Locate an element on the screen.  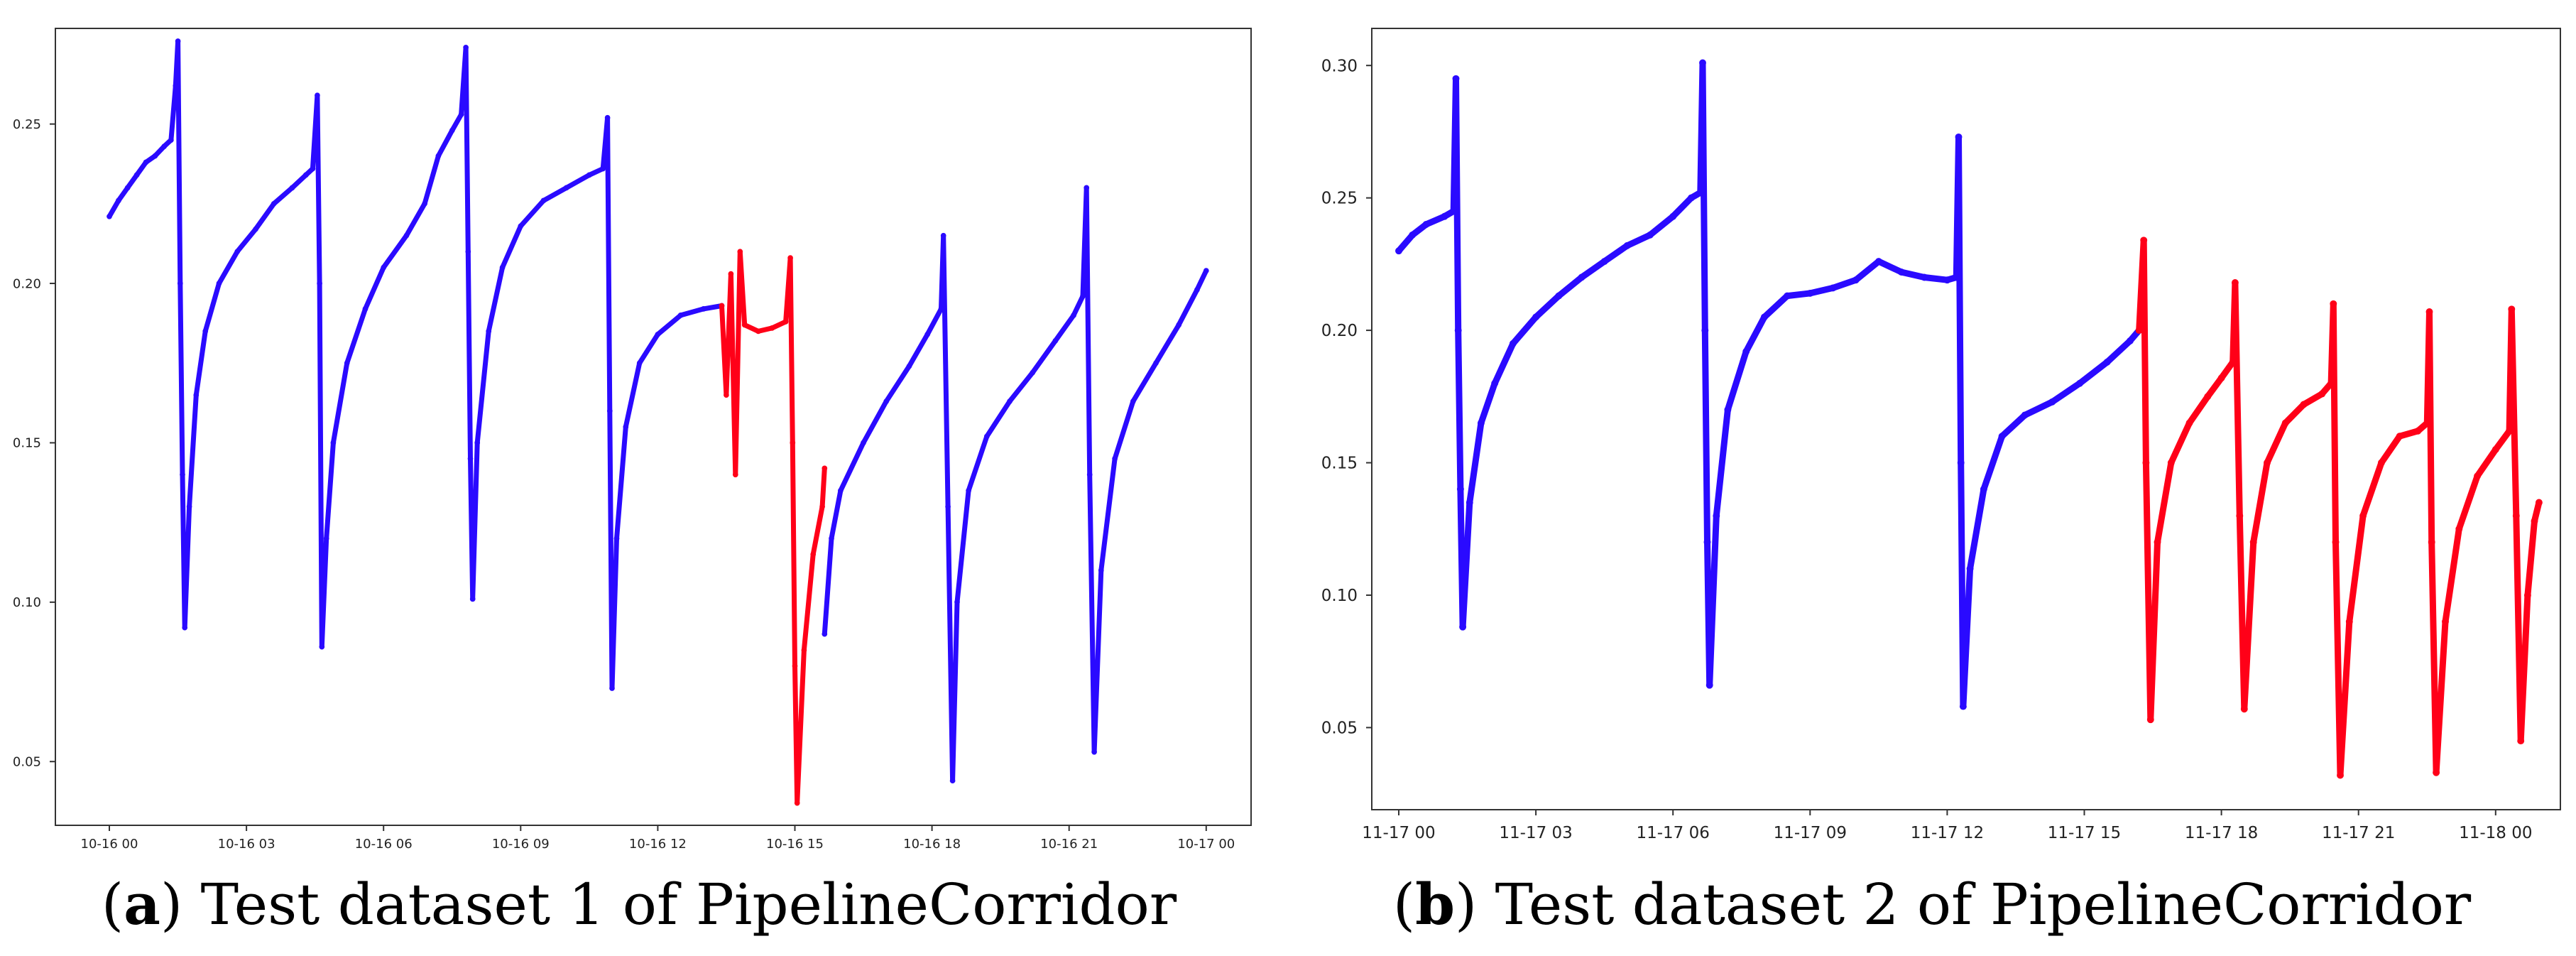
caption-a: (a) Test dataset 1 of PipelineCorridor is located at coordinates (639, 905).